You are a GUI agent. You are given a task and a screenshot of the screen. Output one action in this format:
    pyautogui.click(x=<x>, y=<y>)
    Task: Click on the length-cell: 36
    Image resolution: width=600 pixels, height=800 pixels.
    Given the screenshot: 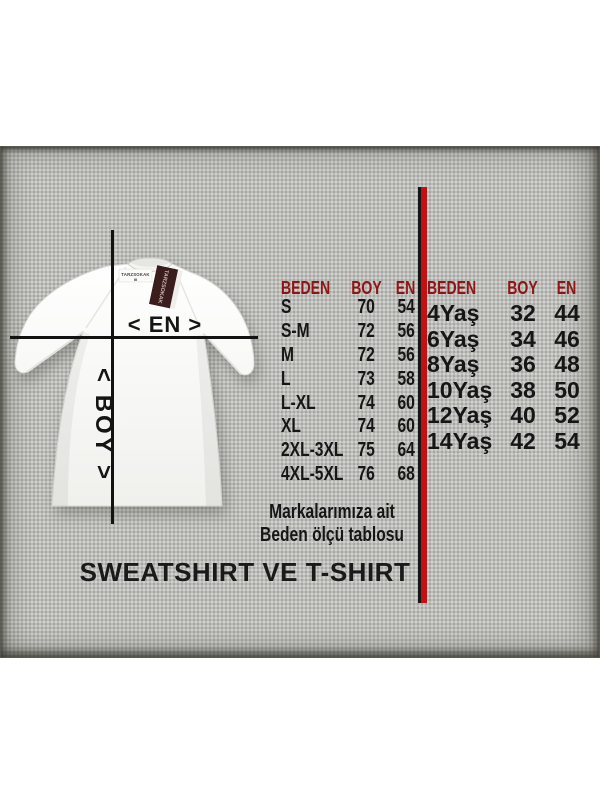 What is the action you would take?
    pyautogui.click(x=523, y=364)
    